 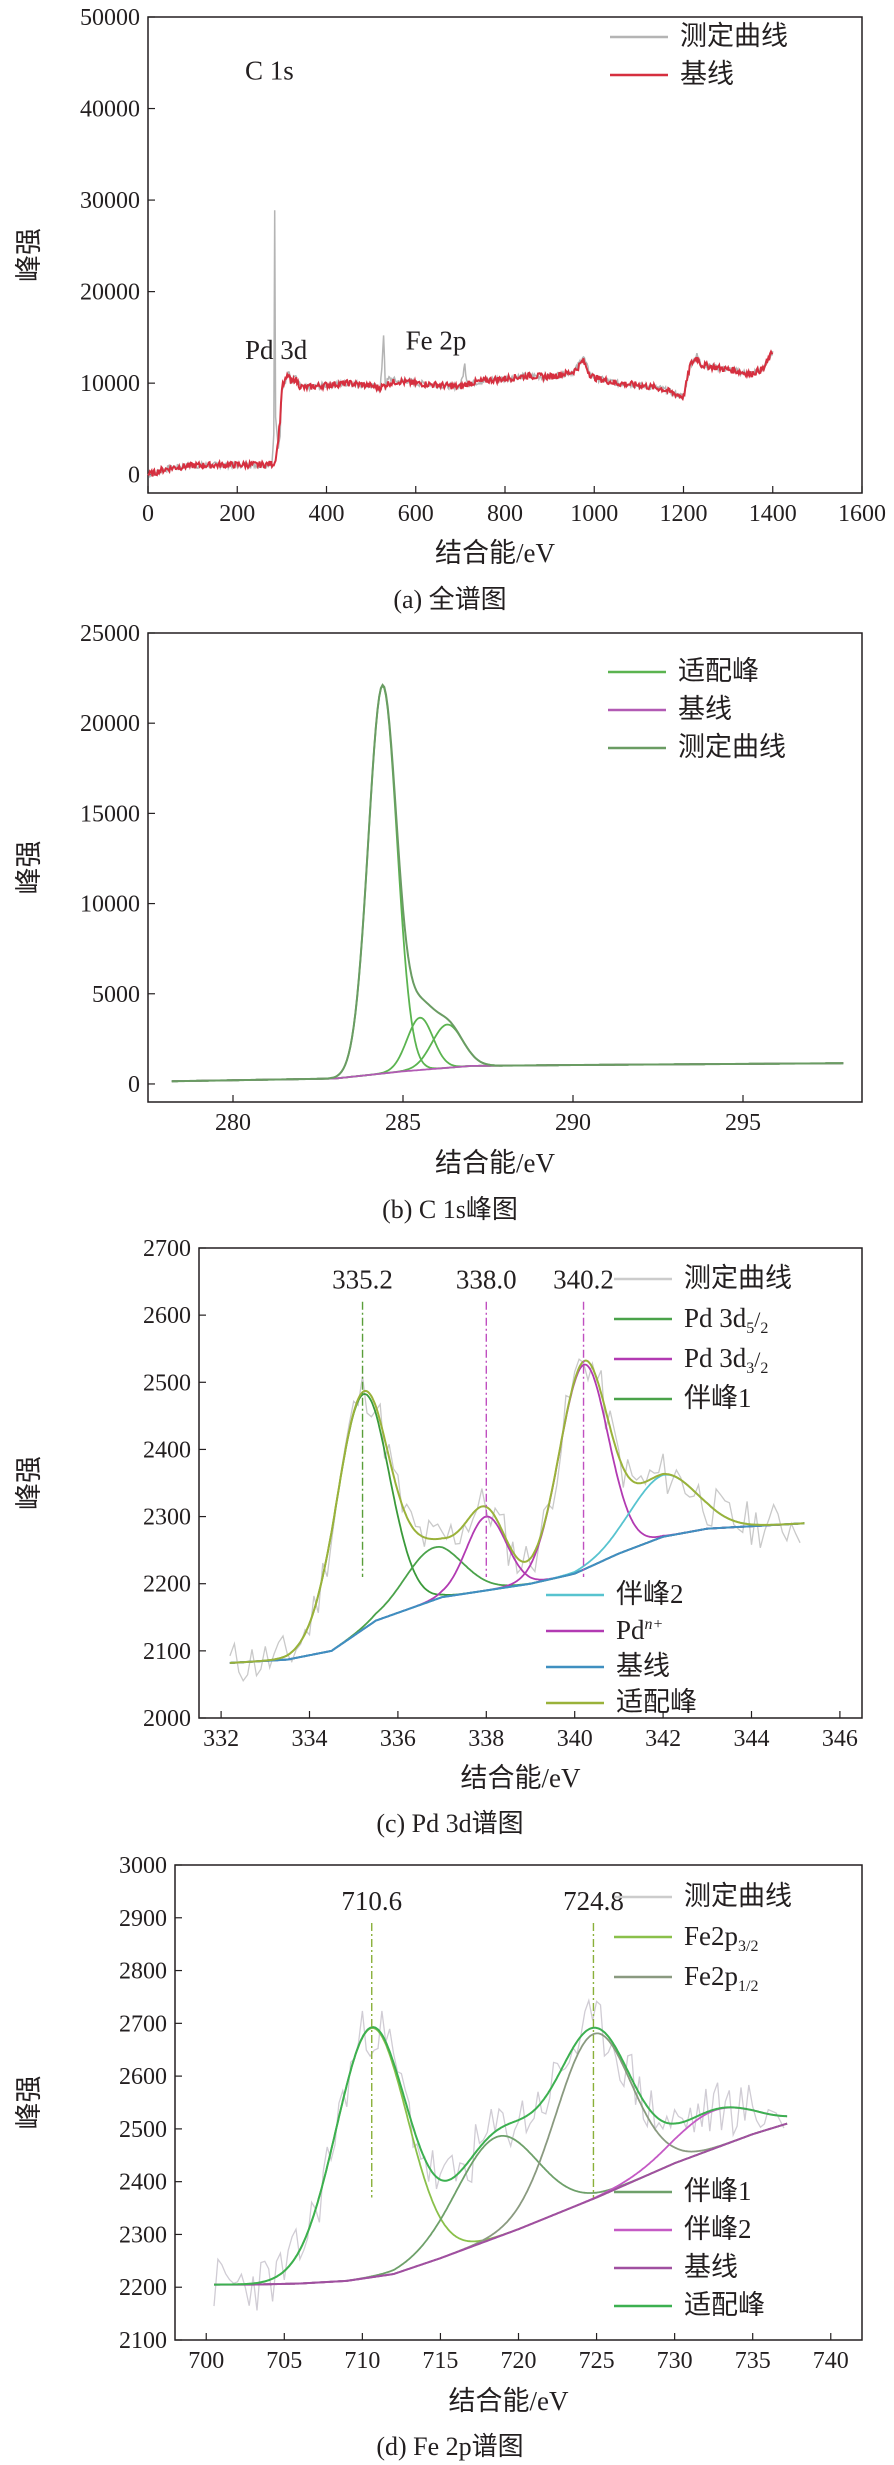 What do you see at coordinates (743, 1123) in the screenshot?
I see `x-tick-label: 295` at bounding box center [743, 1123].